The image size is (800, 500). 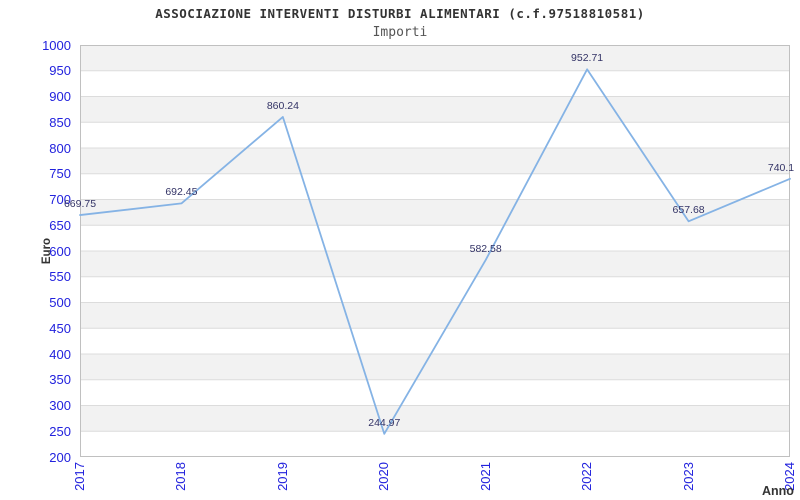 What do you see at coordinates (56, 45) in the screenshot?
I see `y-tick-label: 1000` at bounding box center [56, 45].